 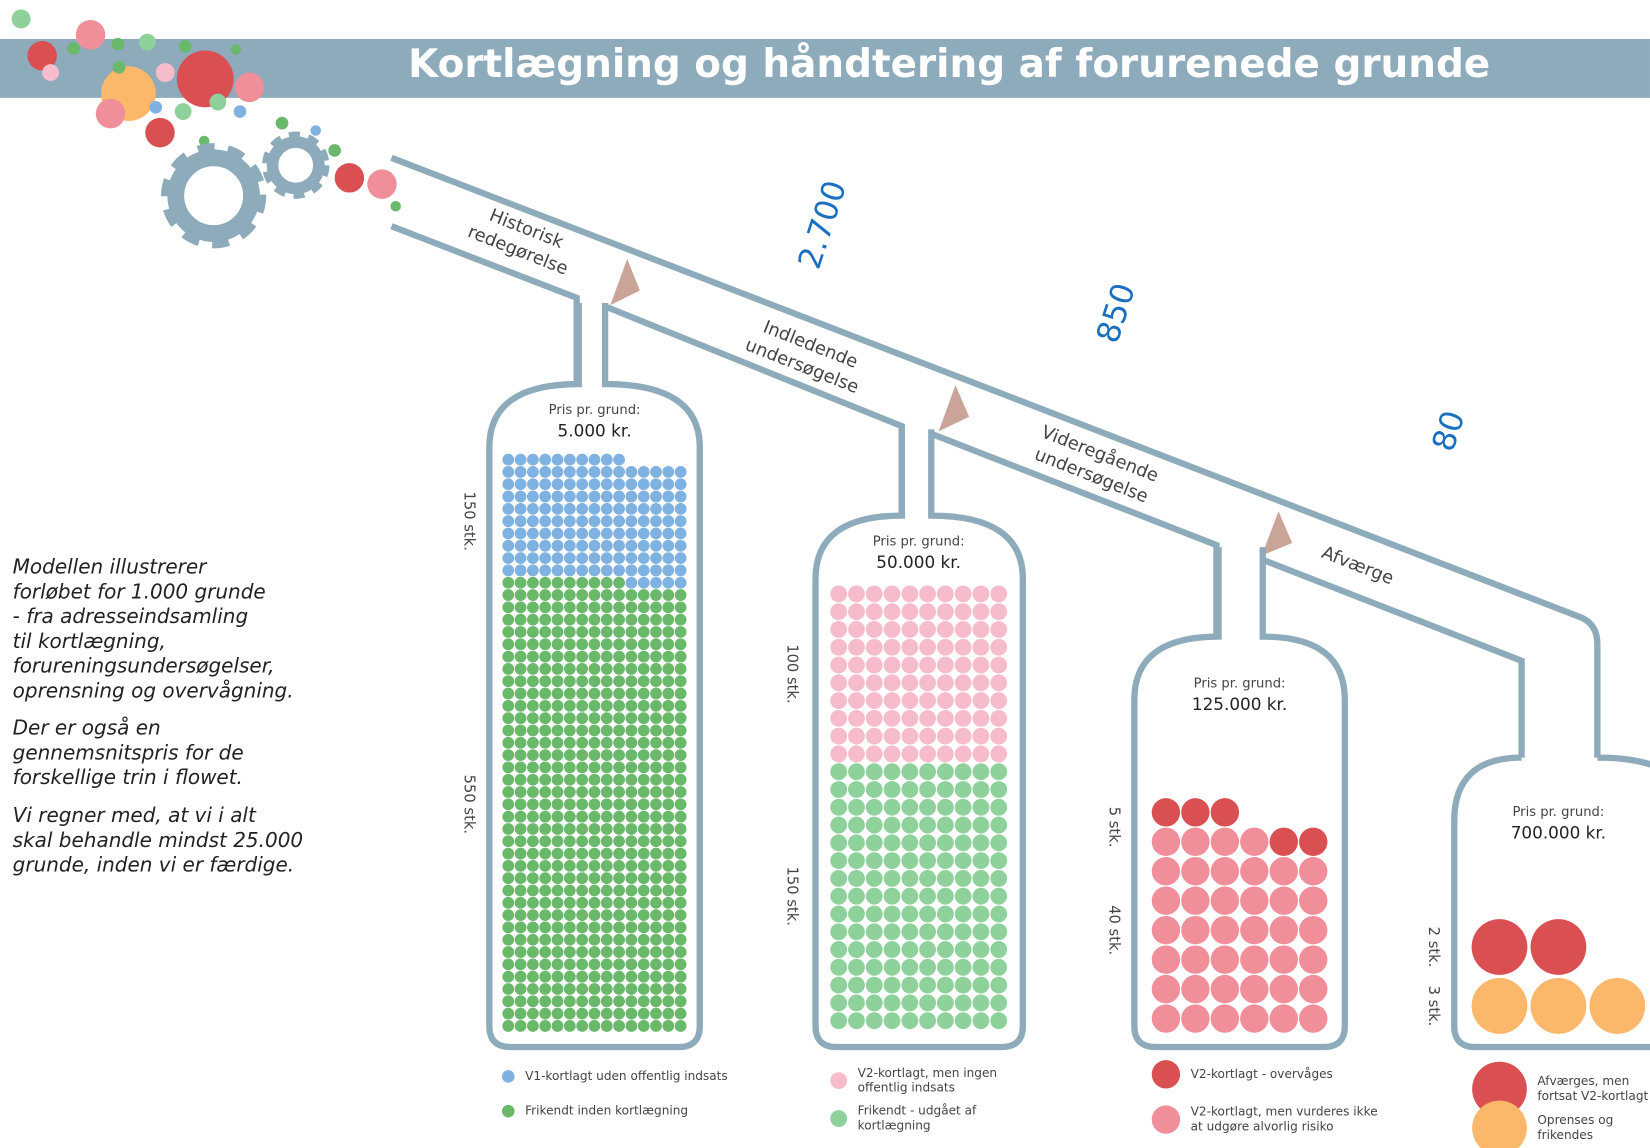 What do you see at coordinates (1239, 799) in the screenshot?
I see `flask` at bounding box center [1239, 799].